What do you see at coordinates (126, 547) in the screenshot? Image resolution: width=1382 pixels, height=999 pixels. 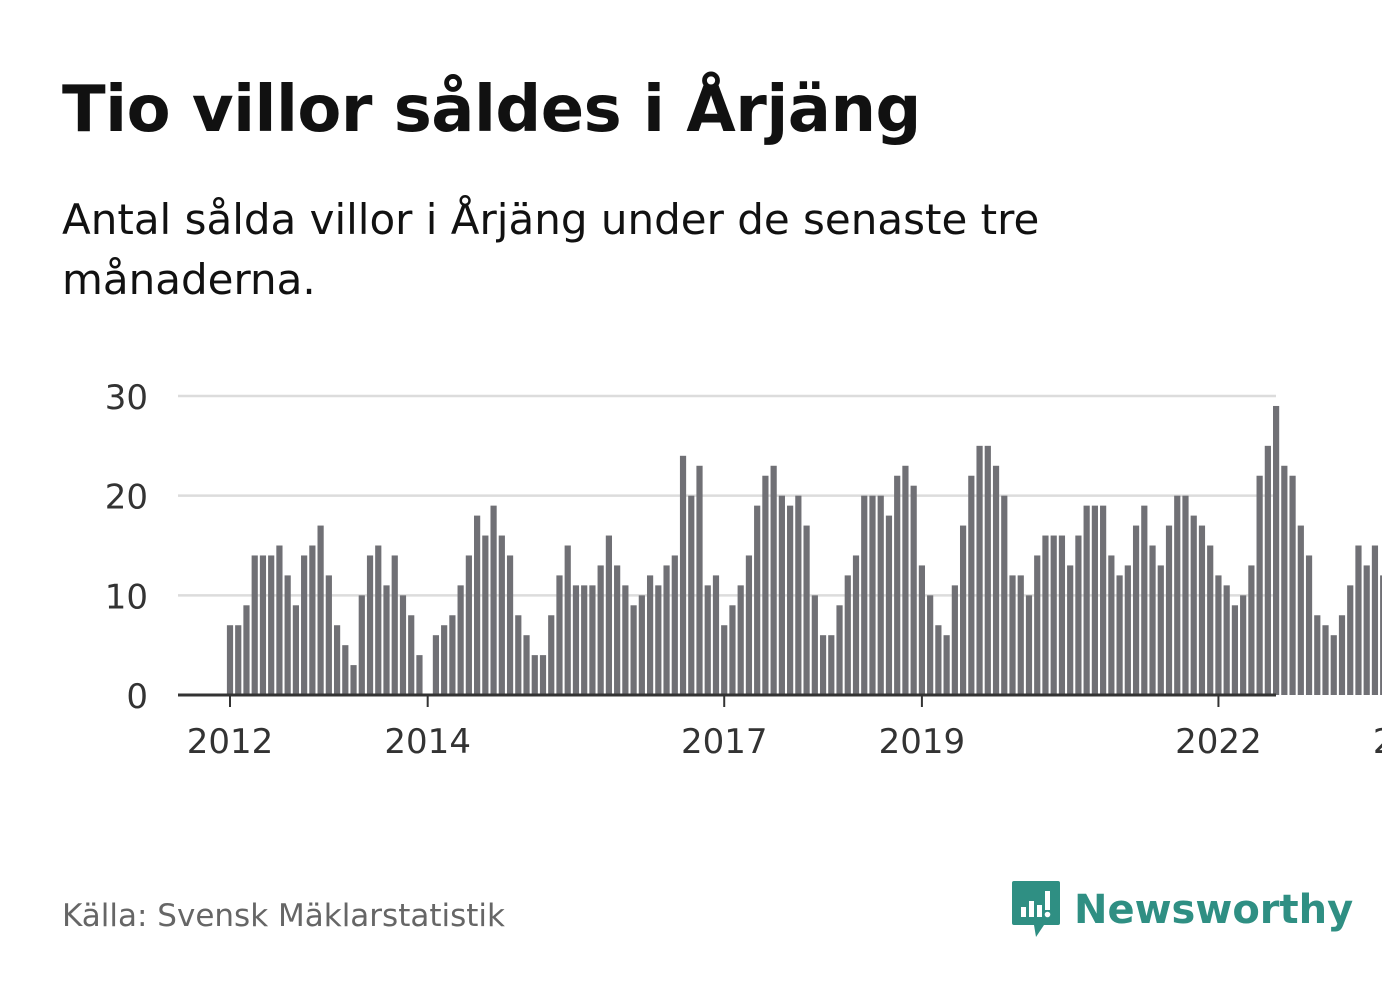 I see `y-axis-ticks: 0 10 20 30` at bounding box center [126, 547].